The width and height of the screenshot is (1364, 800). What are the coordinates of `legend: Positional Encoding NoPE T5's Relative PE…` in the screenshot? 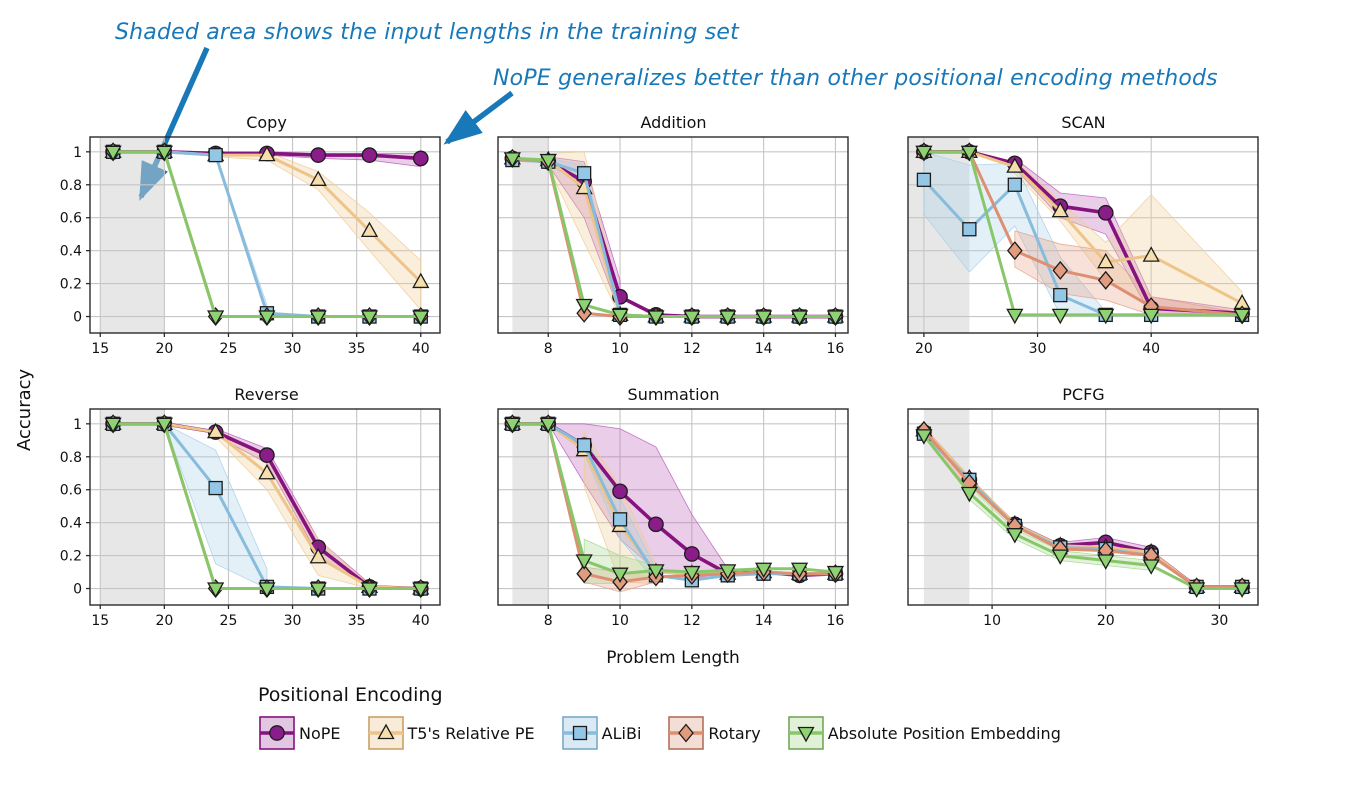 It's located at (659, 717).